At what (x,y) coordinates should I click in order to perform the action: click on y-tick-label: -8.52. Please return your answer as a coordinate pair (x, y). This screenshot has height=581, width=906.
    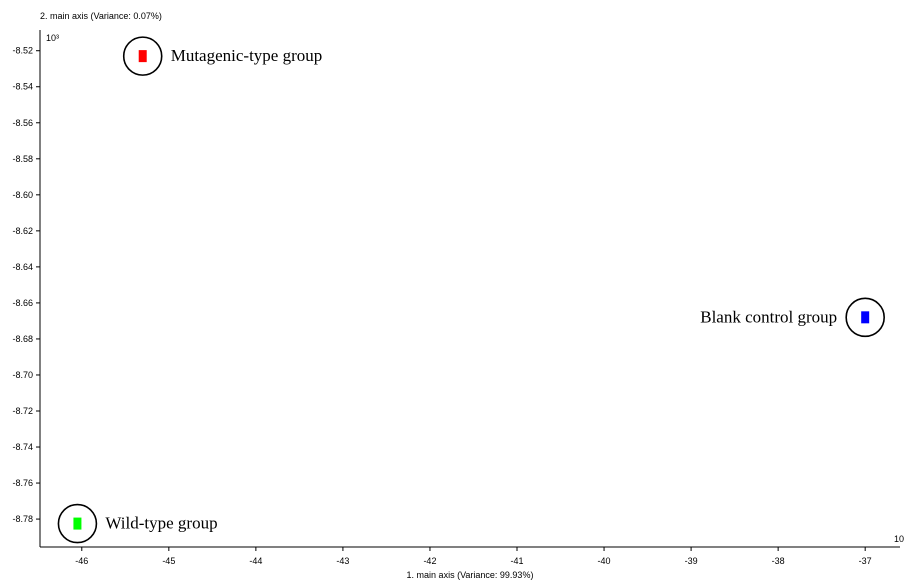
    Looking at the image, I should click on (22, 51).